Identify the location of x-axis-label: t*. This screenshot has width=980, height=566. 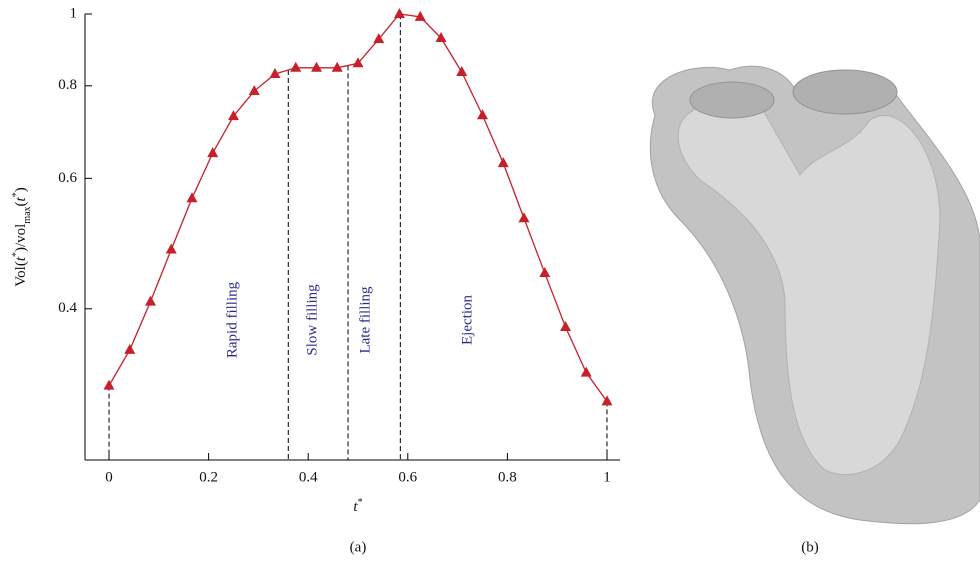
(357, 506).